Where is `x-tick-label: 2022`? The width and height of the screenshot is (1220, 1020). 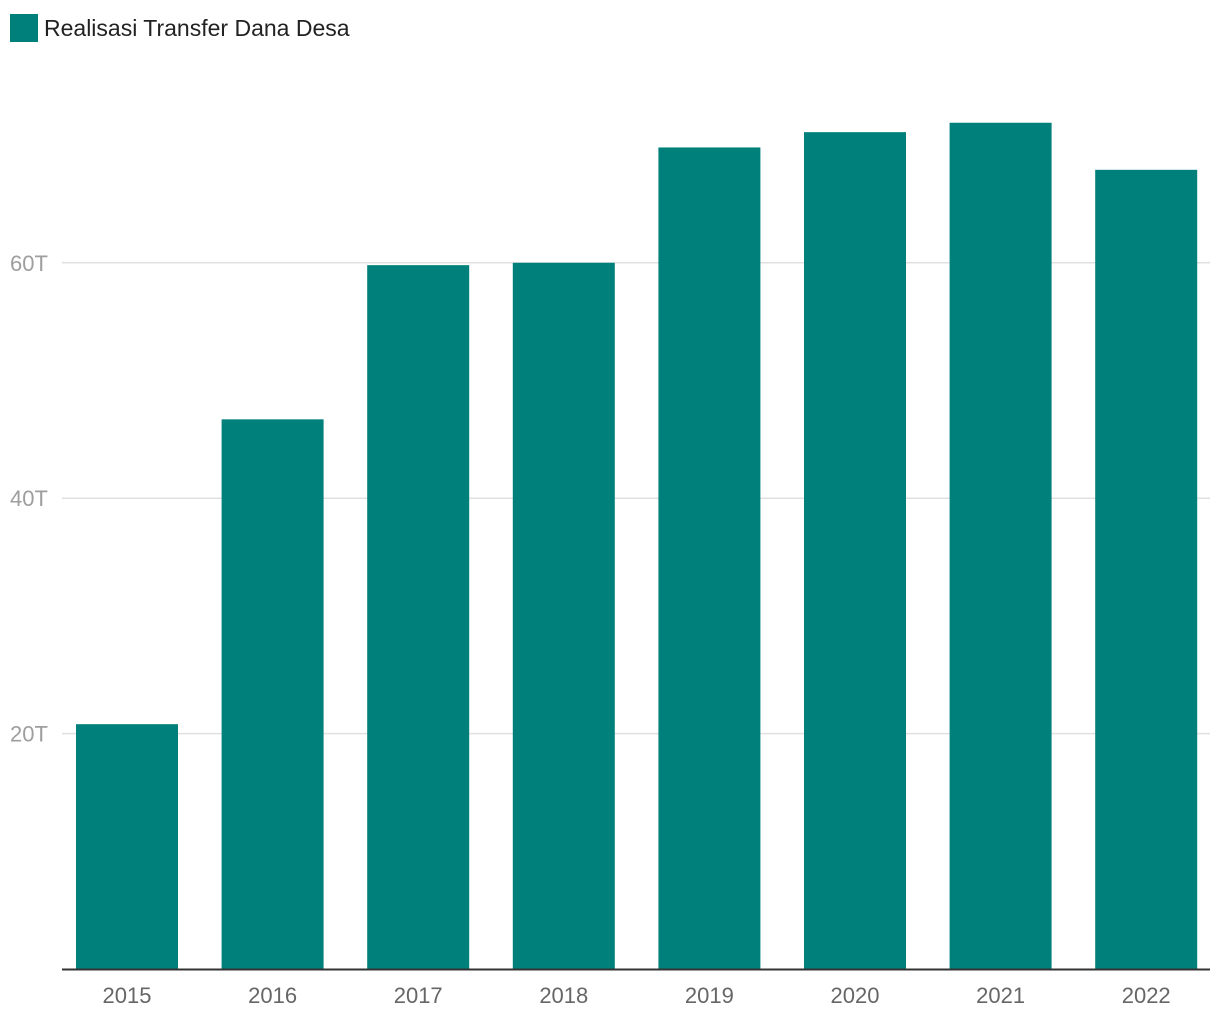
x-tick-label: 2022 is located at coordinates (1146, 995).